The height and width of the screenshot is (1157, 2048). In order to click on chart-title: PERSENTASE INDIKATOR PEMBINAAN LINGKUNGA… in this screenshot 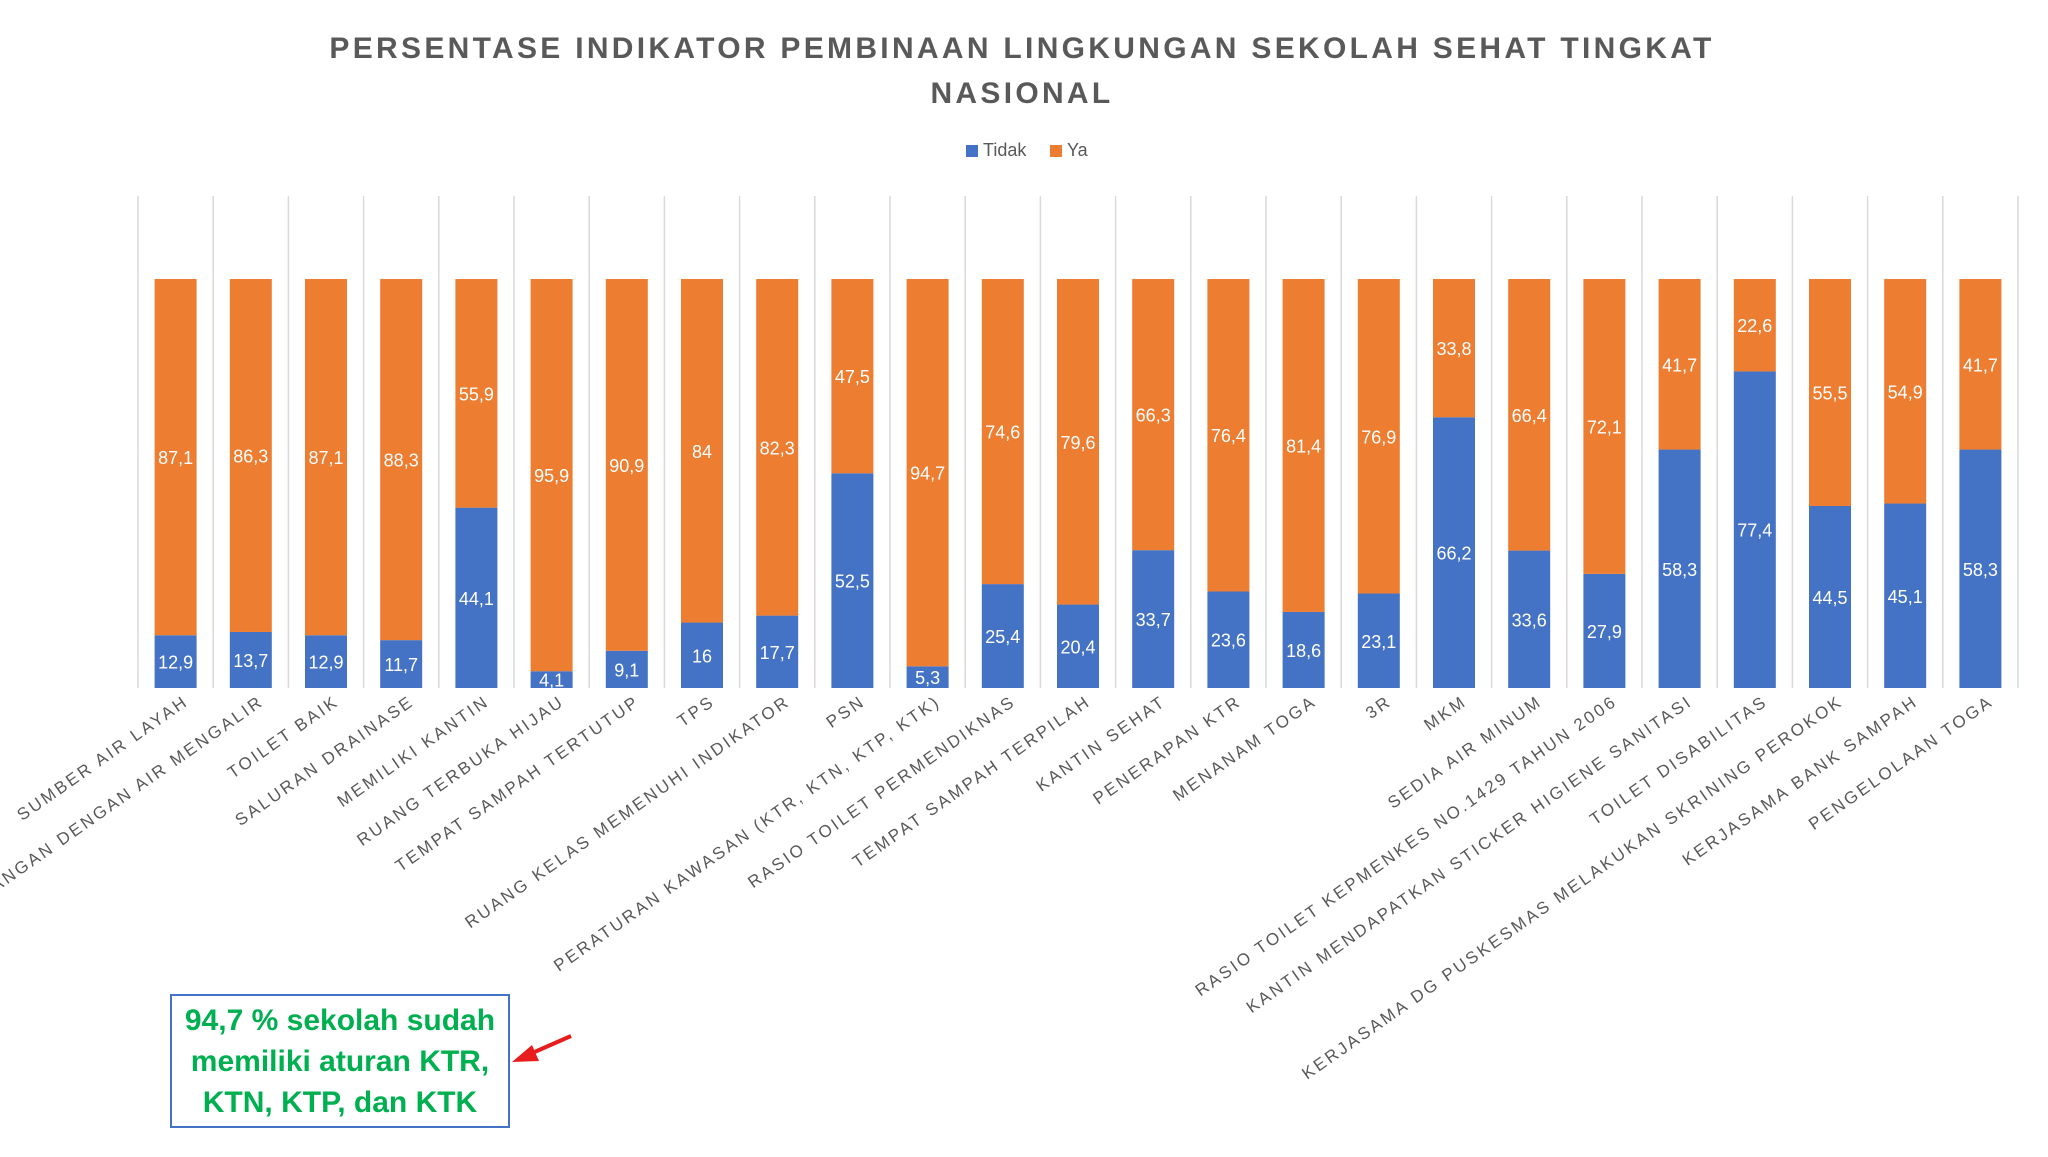, I will do `click(1021, 71)`.